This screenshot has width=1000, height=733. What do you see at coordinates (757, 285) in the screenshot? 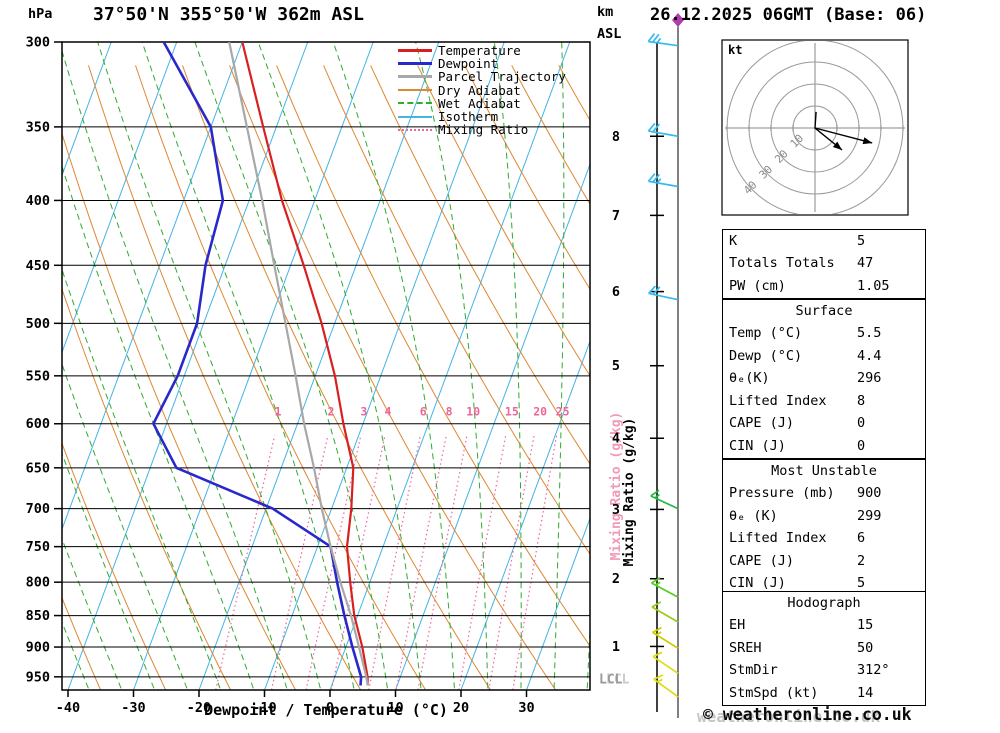
I see `table-row-label: PW (cm)` at bounding box center [757, 285].